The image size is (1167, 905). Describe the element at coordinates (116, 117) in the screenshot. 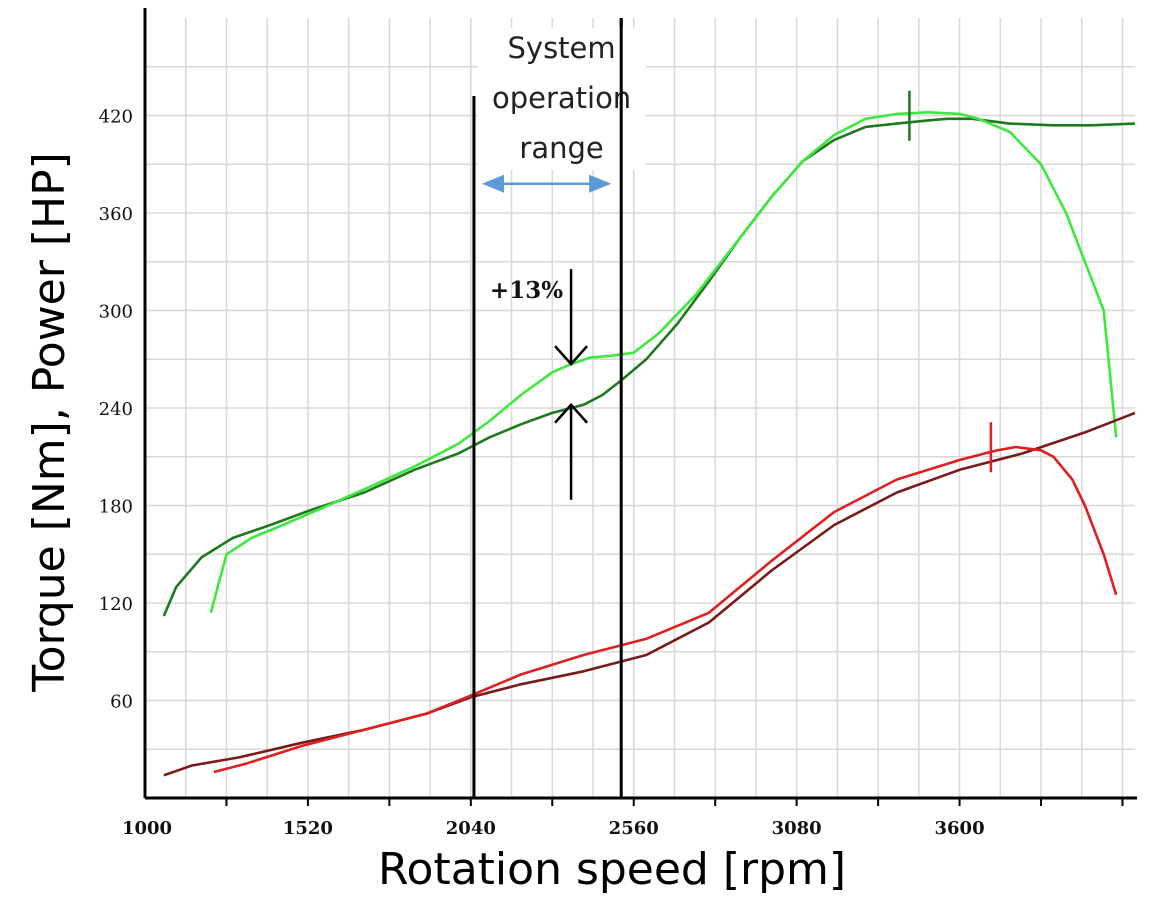

I see `y-tick-label: 420` at that location.